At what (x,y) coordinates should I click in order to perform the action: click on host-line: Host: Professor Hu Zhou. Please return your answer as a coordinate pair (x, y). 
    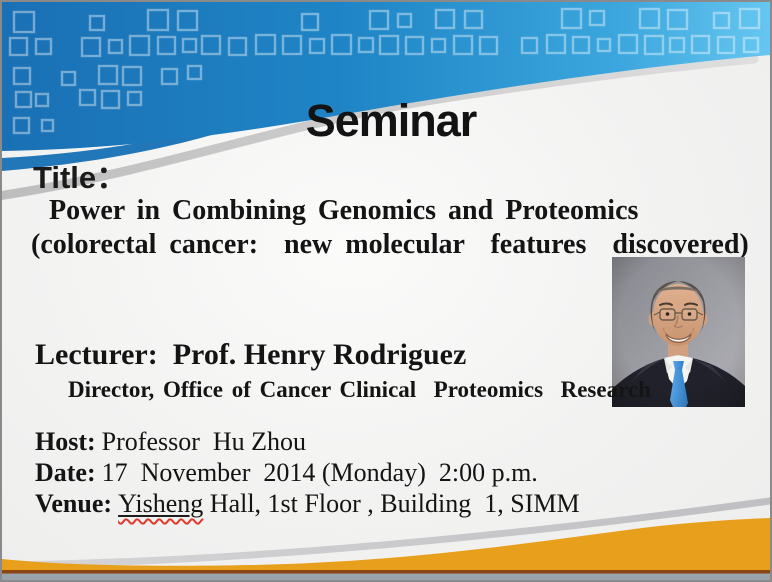
    Looking at the image, I should click on (170, 442).